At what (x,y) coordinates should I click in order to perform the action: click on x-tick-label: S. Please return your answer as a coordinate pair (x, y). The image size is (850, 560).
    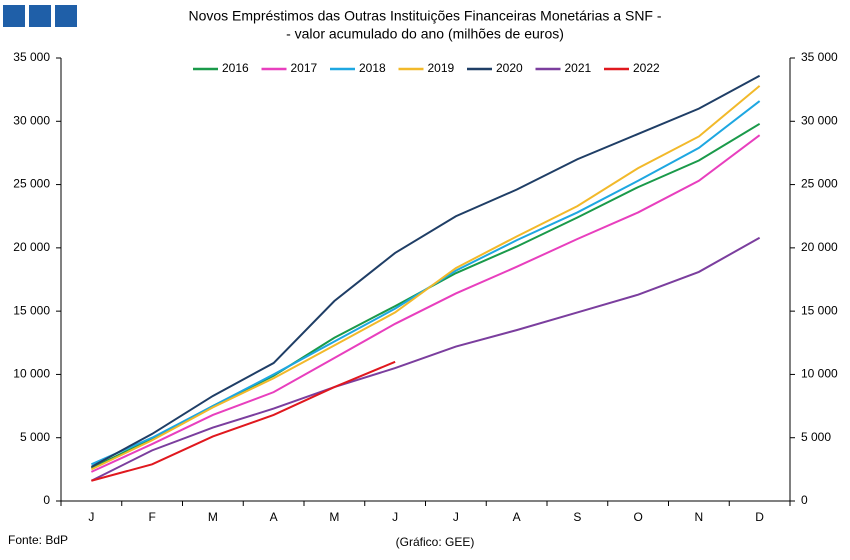
    Looking at the image, I should click on (577, 517).